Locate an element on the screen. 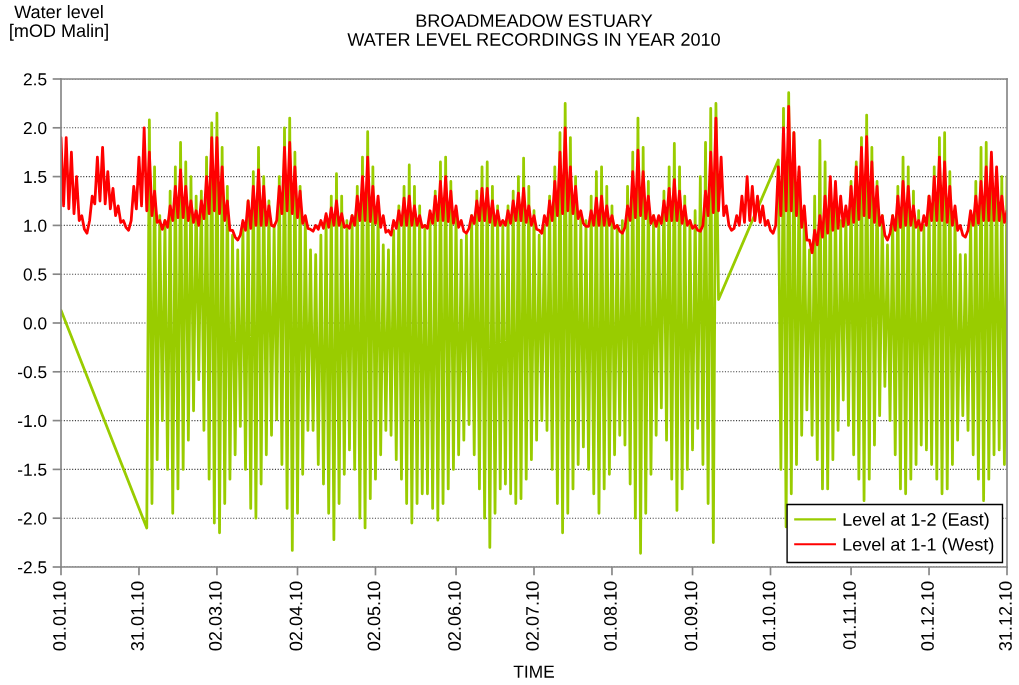  x-tick-label: 01.09.10 is located at coordinates (691, 616).